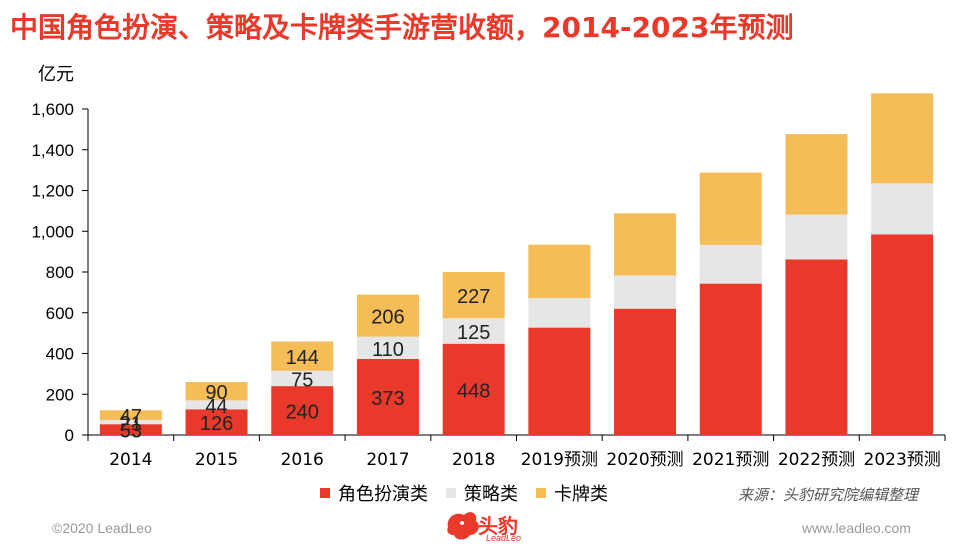 Image resolution: width=975 pixels, height=552 pixels. I want to click on leadleo-logo-icon, so click(463, 526).